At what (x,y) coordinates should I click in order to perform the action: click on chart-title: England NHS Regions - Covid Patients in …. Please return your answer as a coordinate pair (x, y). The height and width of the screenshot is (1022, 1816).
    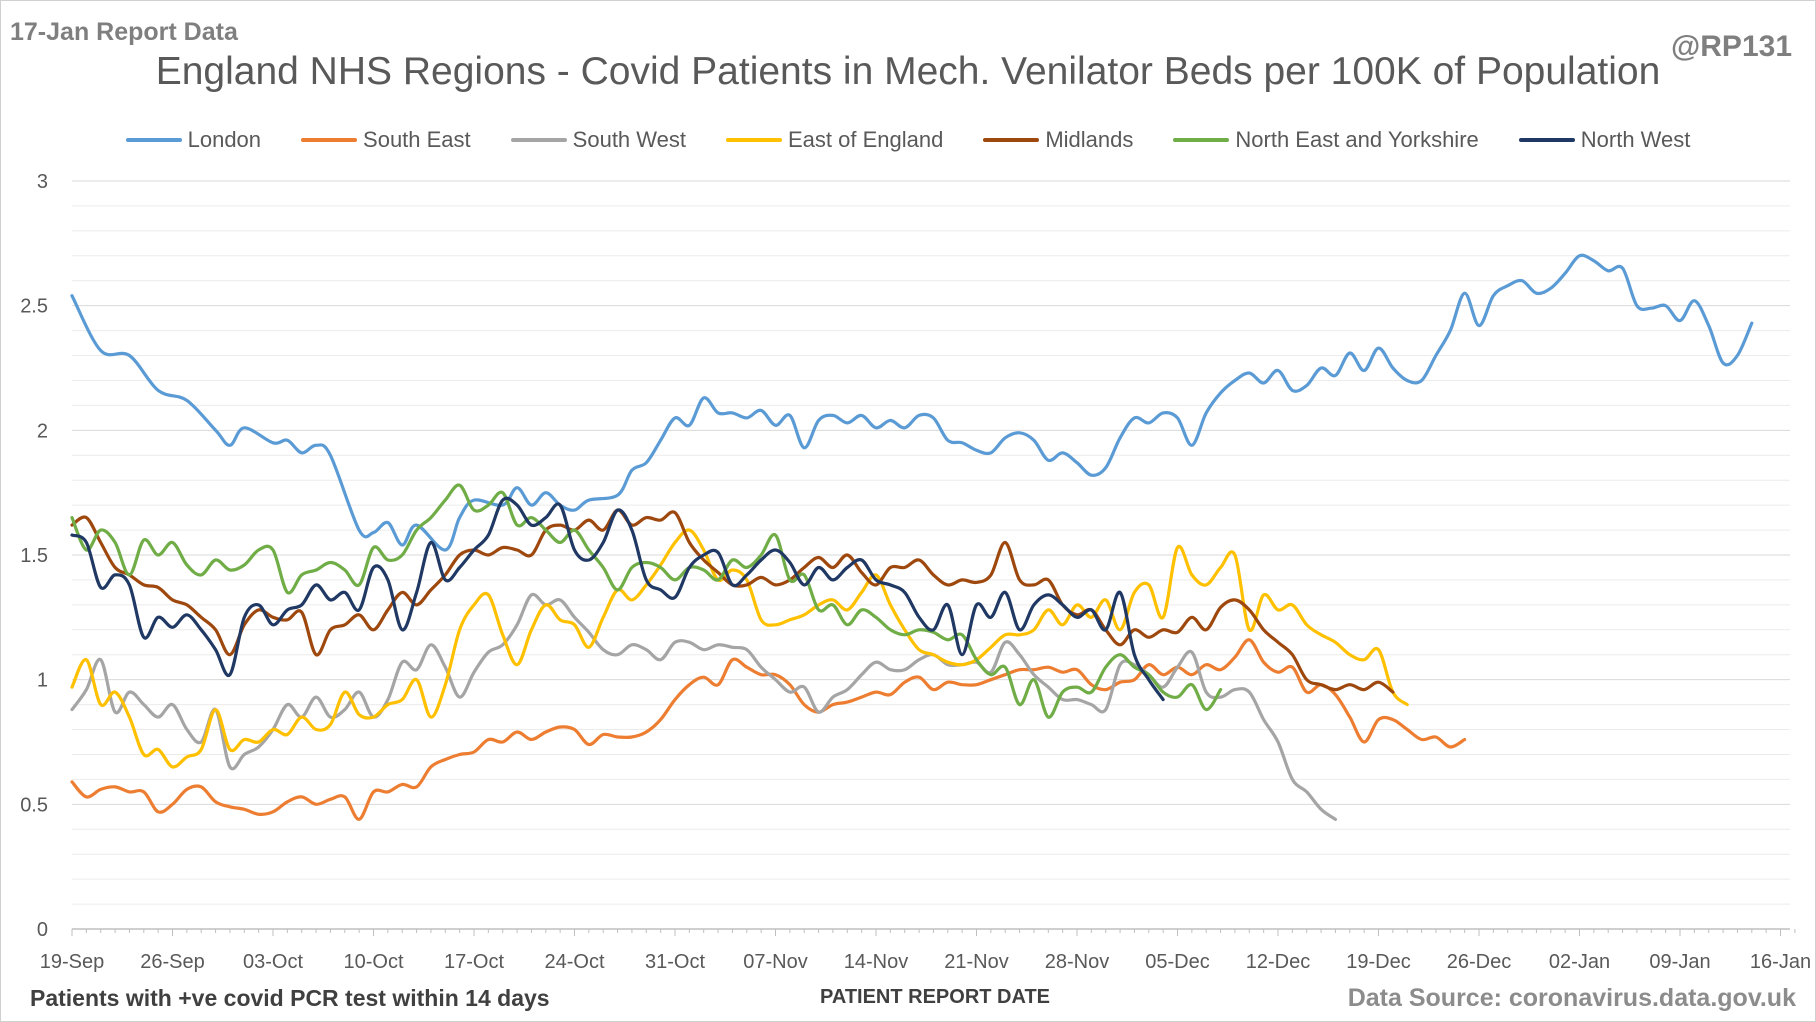
    Looking at the image, I should click on (908, 71).